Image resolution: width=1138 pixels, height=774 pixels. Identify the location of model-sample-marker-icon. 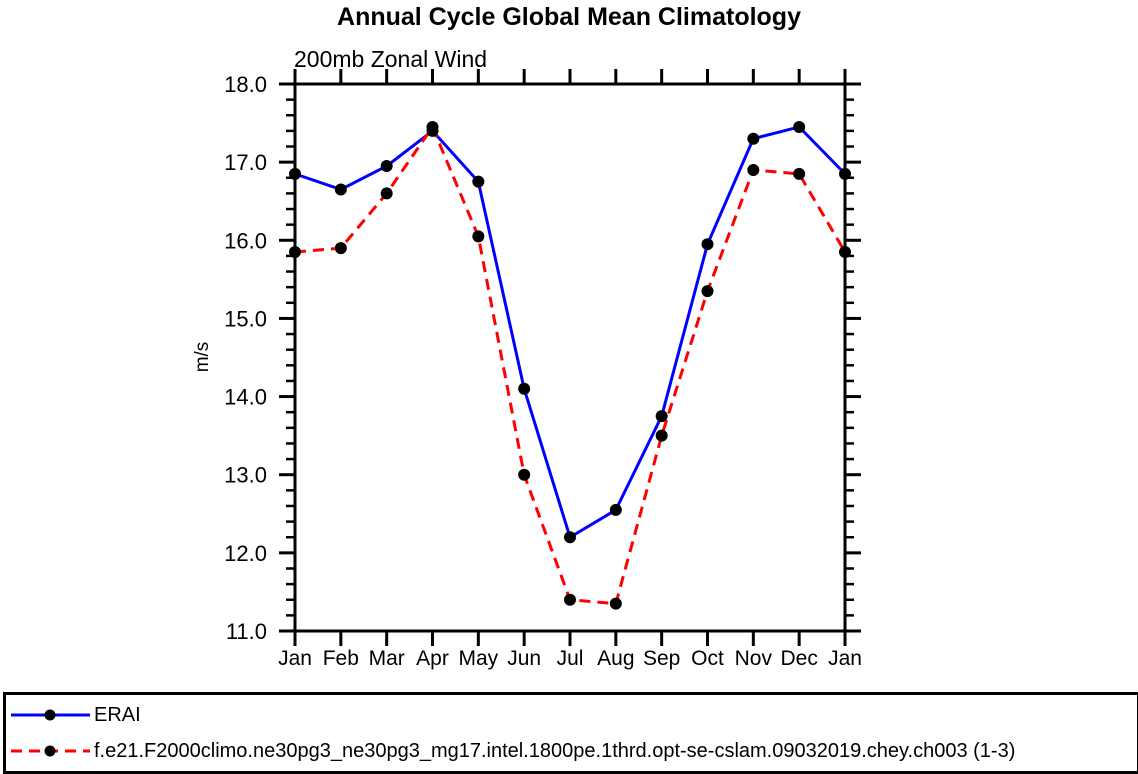
(50, 751).